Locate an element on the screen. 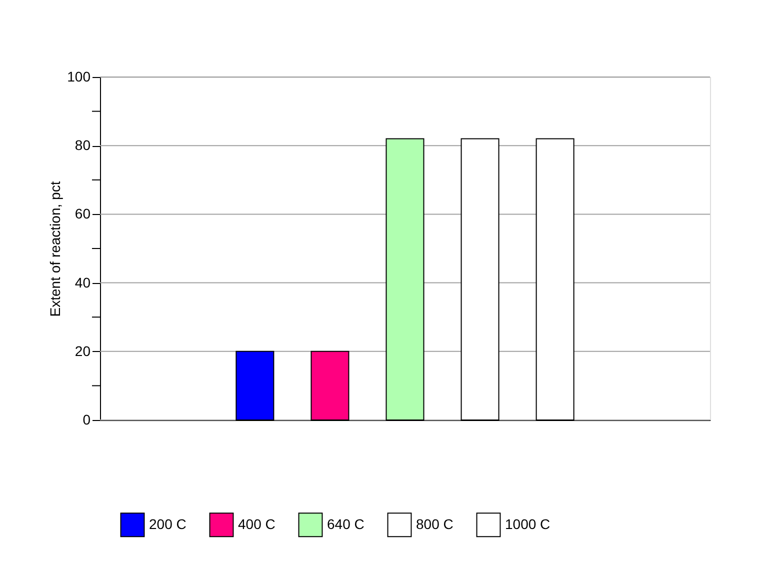 The width and height of the screenshot is (774, 581). y-tick-label: 100 is located at coordinates (79, 76).